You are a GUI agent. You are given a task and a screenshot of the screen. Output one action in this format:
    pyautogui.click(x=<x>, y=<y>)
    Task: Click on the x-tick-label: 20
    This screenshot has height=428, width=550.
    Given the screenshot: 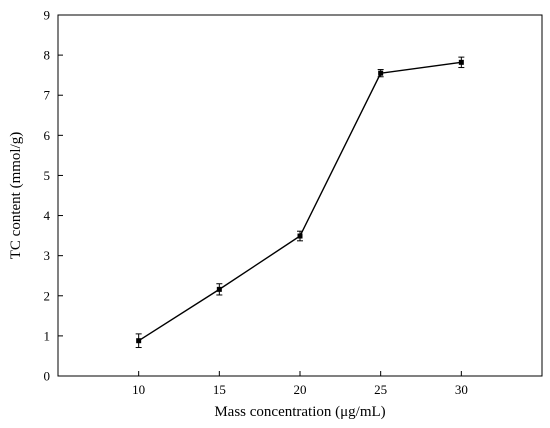 What is the action you would take?
    pyautogui.click(x=300, y=389)
    